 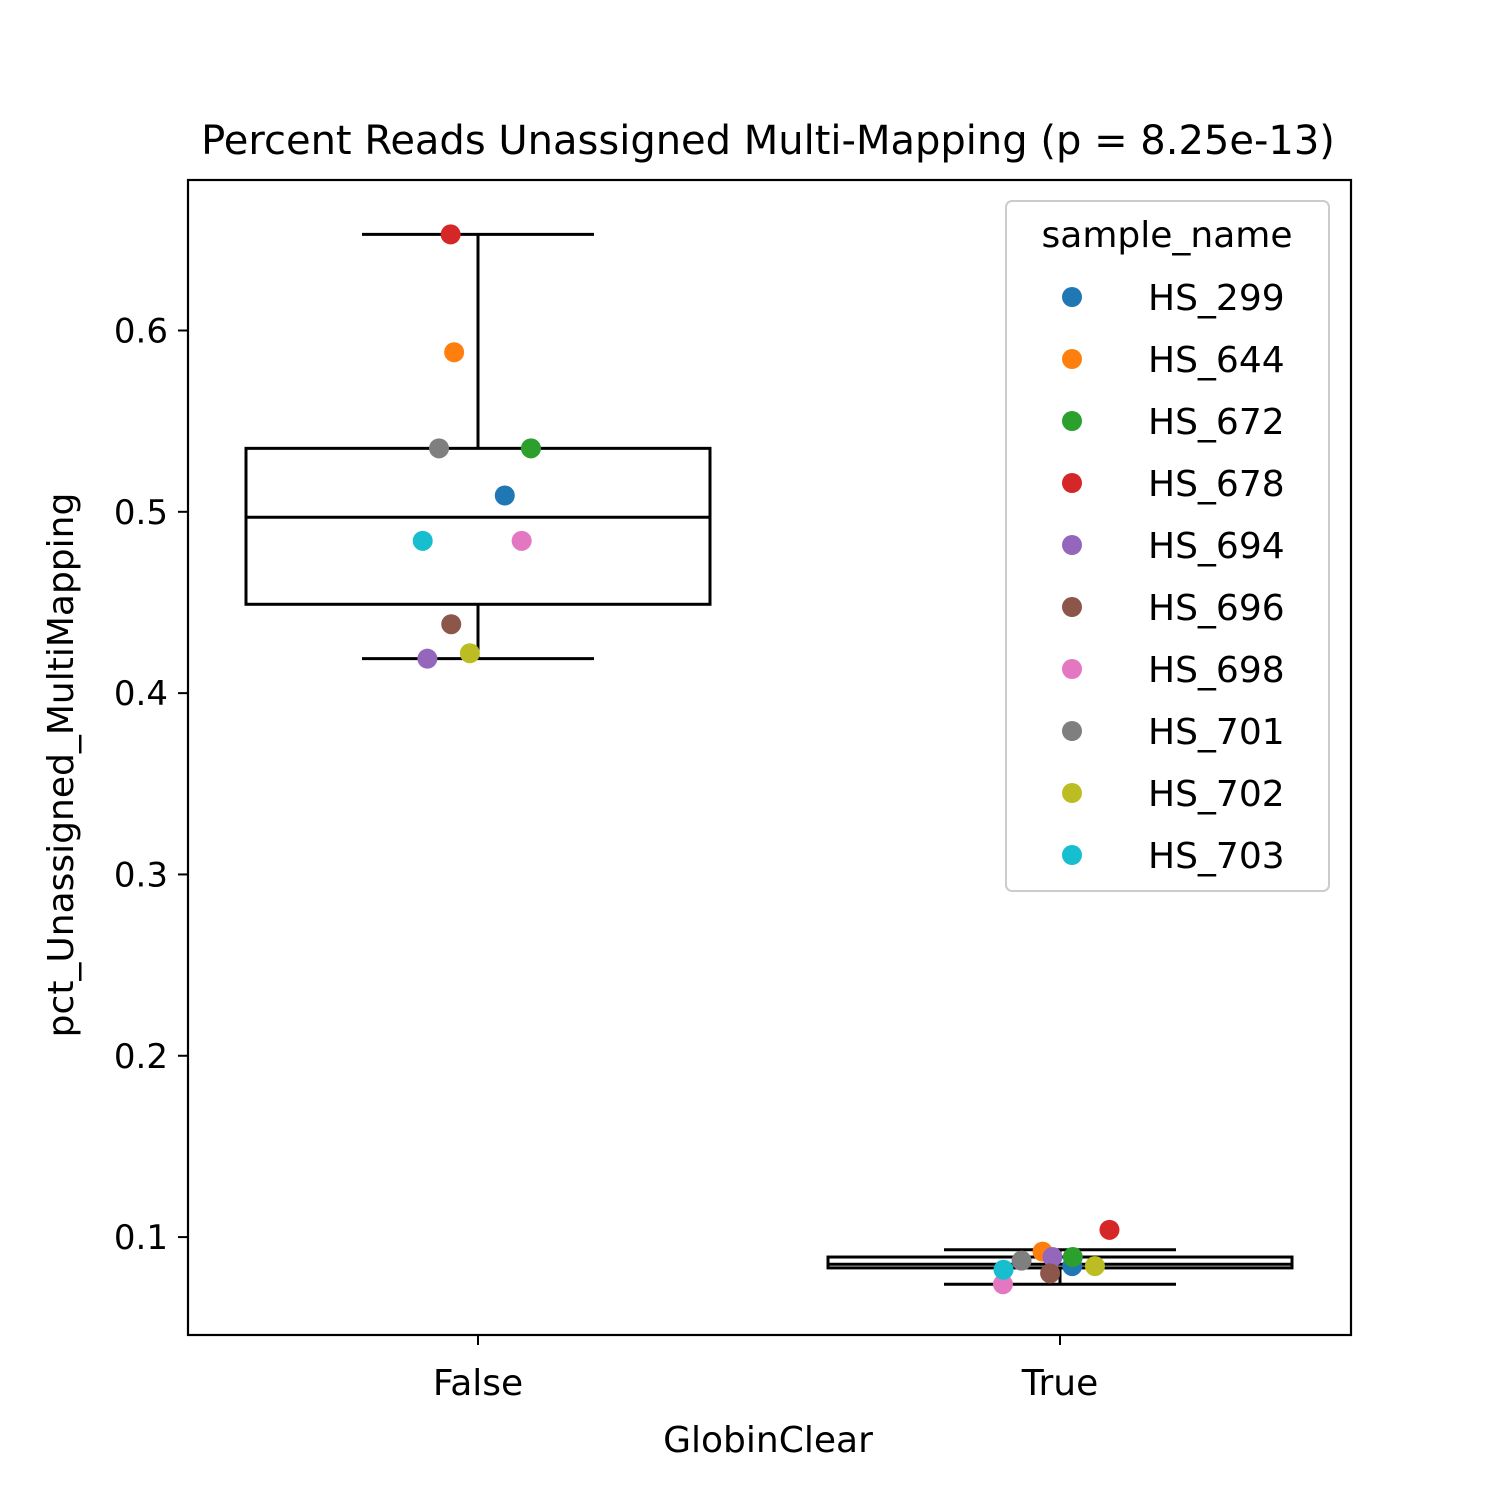 I want to click on point-HS_701-True, so click(x=1021, y=1260).